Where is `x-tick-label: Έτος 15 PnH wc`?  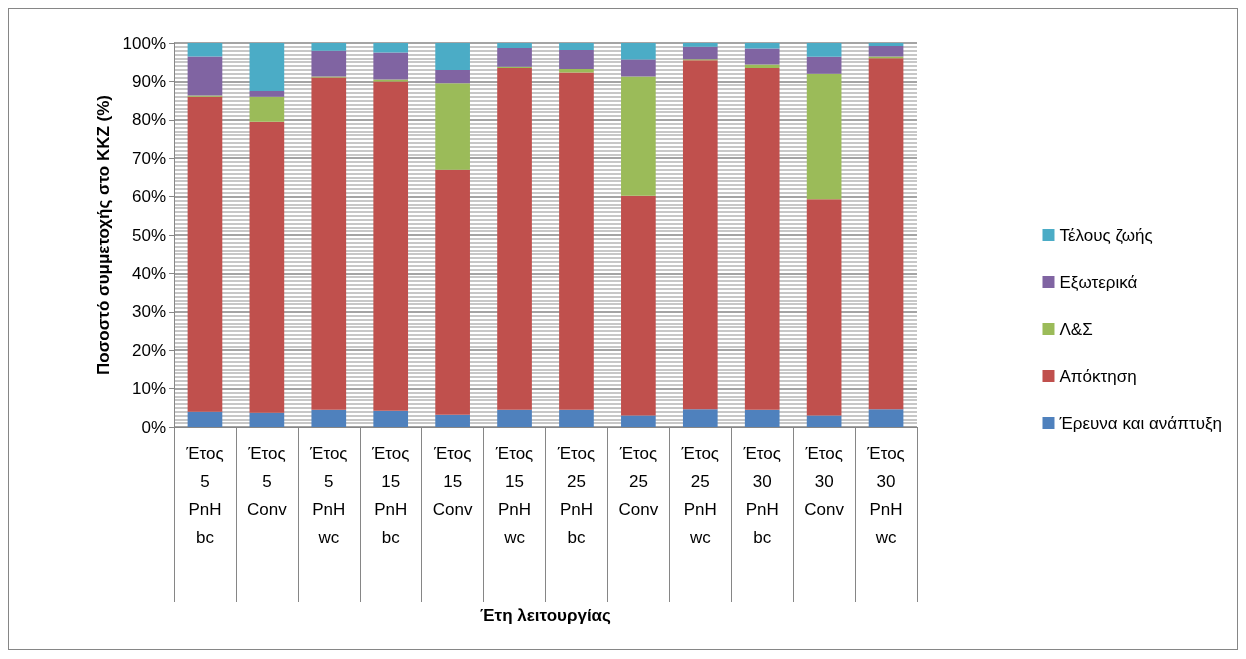 x-tick-label: Έτος 15 PnH wc is located at coordinates (514, 495).